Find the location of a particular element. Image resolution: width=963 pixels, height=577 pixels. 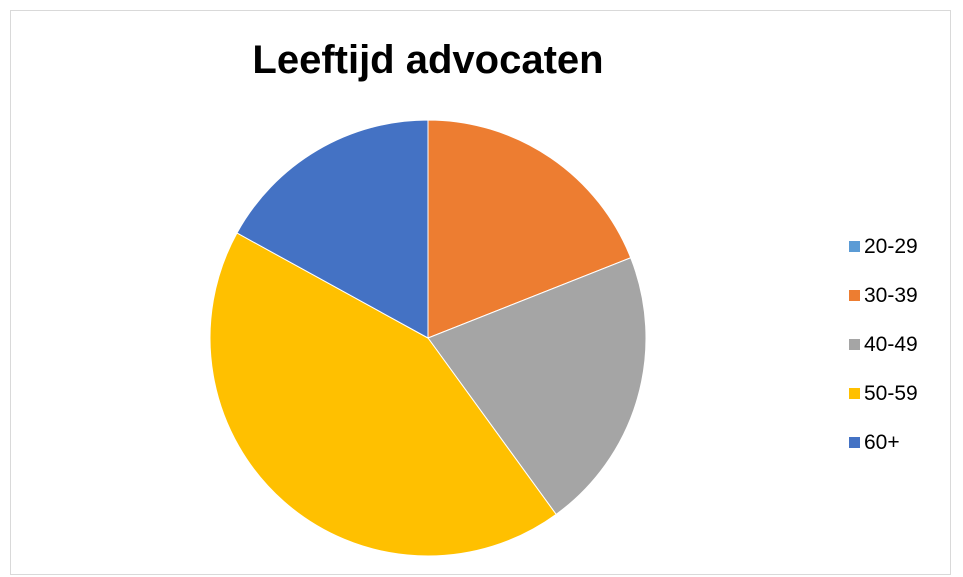

chart-legend: 20-29 30-39 40-49 50-59 60+ is located at coordinates (883, 344).